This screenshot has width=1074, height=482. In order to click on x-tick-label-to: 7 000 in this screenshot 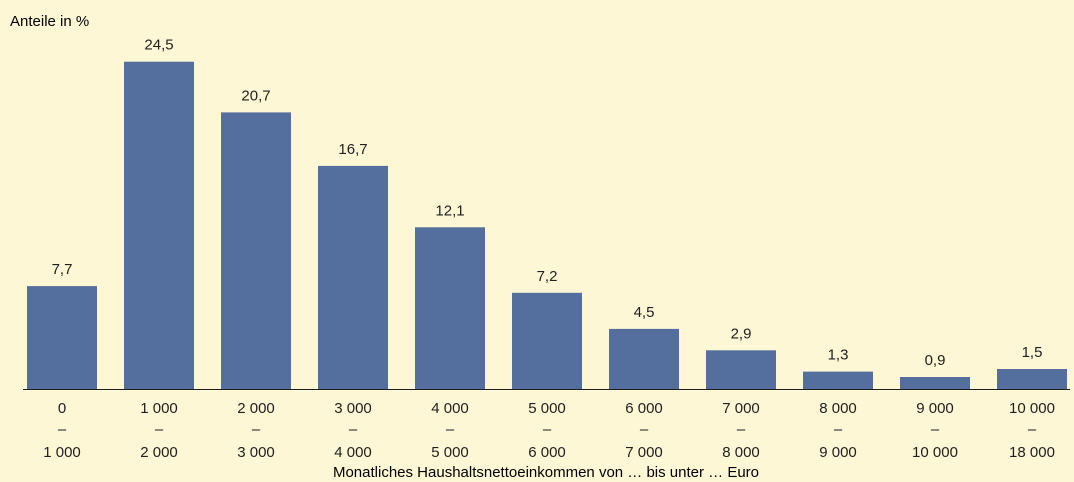, I will do `click(644, 452)`.